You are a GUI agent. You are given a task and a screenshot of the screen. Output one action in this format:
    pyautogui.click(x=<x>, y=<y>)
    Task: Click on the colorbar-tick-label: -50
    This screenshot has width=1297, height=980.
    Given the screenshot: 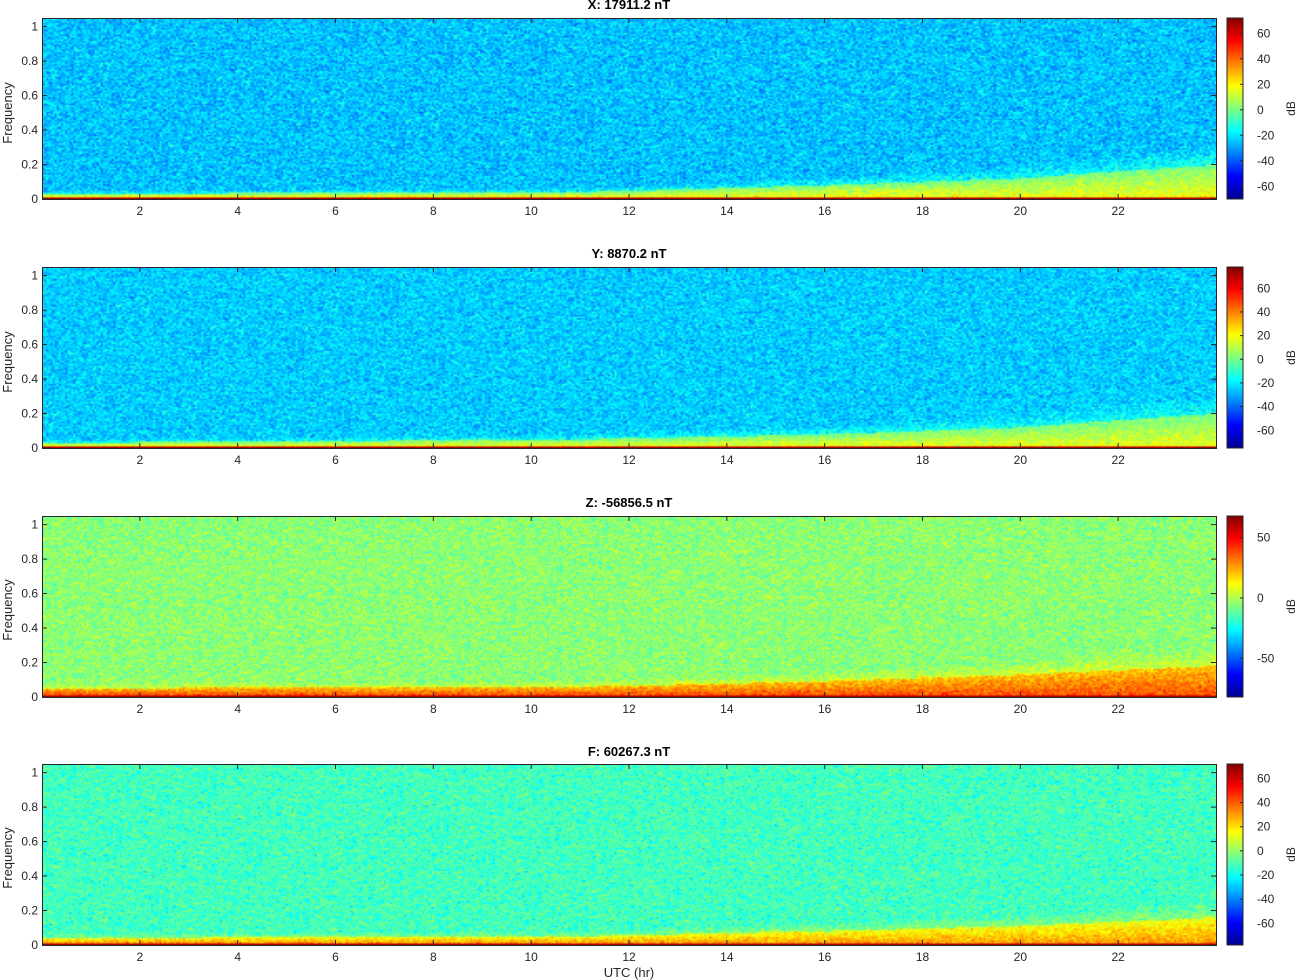 What is the action you would take?
    pyautogui.click(x=1266, y=658)
    